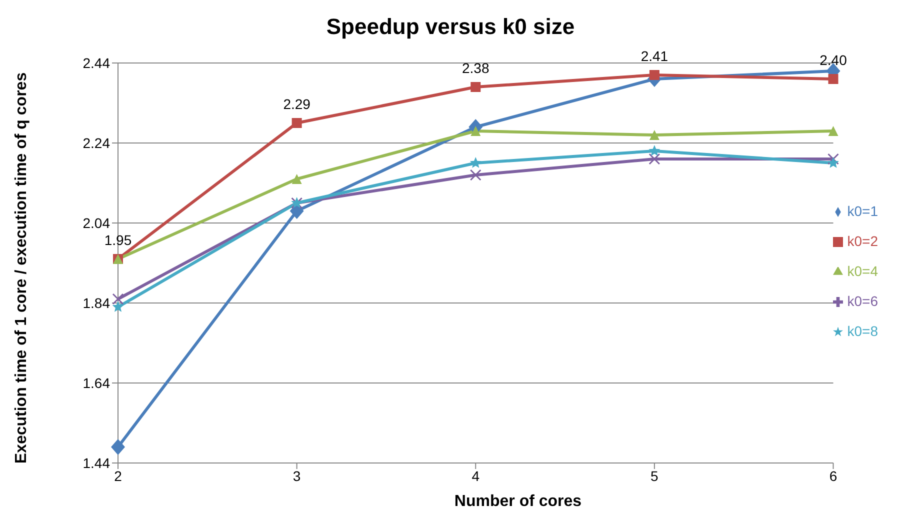  I want to click on x-tick-label: 4, so click(476, 476).